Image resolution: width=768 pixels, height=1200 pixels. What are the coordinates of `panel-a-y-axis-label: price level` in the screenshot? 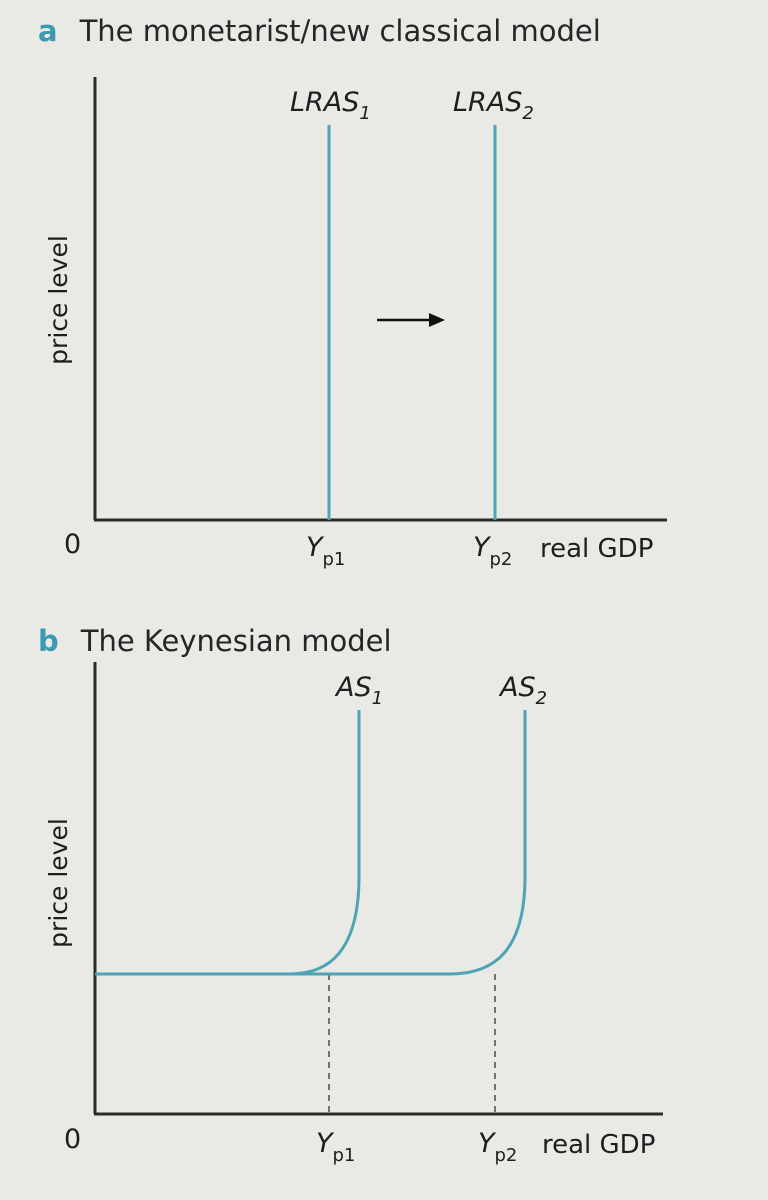 It's located at (58, 300).